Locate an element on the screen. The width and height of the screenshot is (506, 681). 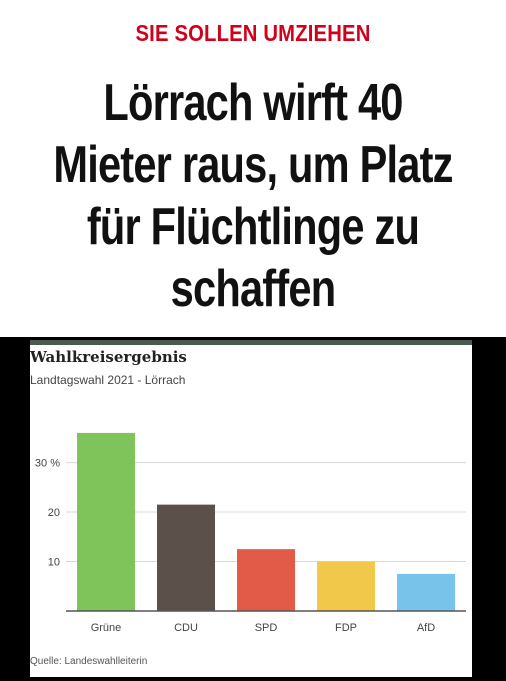
x-tick-label: FDP is located at coordinates (346, 628).